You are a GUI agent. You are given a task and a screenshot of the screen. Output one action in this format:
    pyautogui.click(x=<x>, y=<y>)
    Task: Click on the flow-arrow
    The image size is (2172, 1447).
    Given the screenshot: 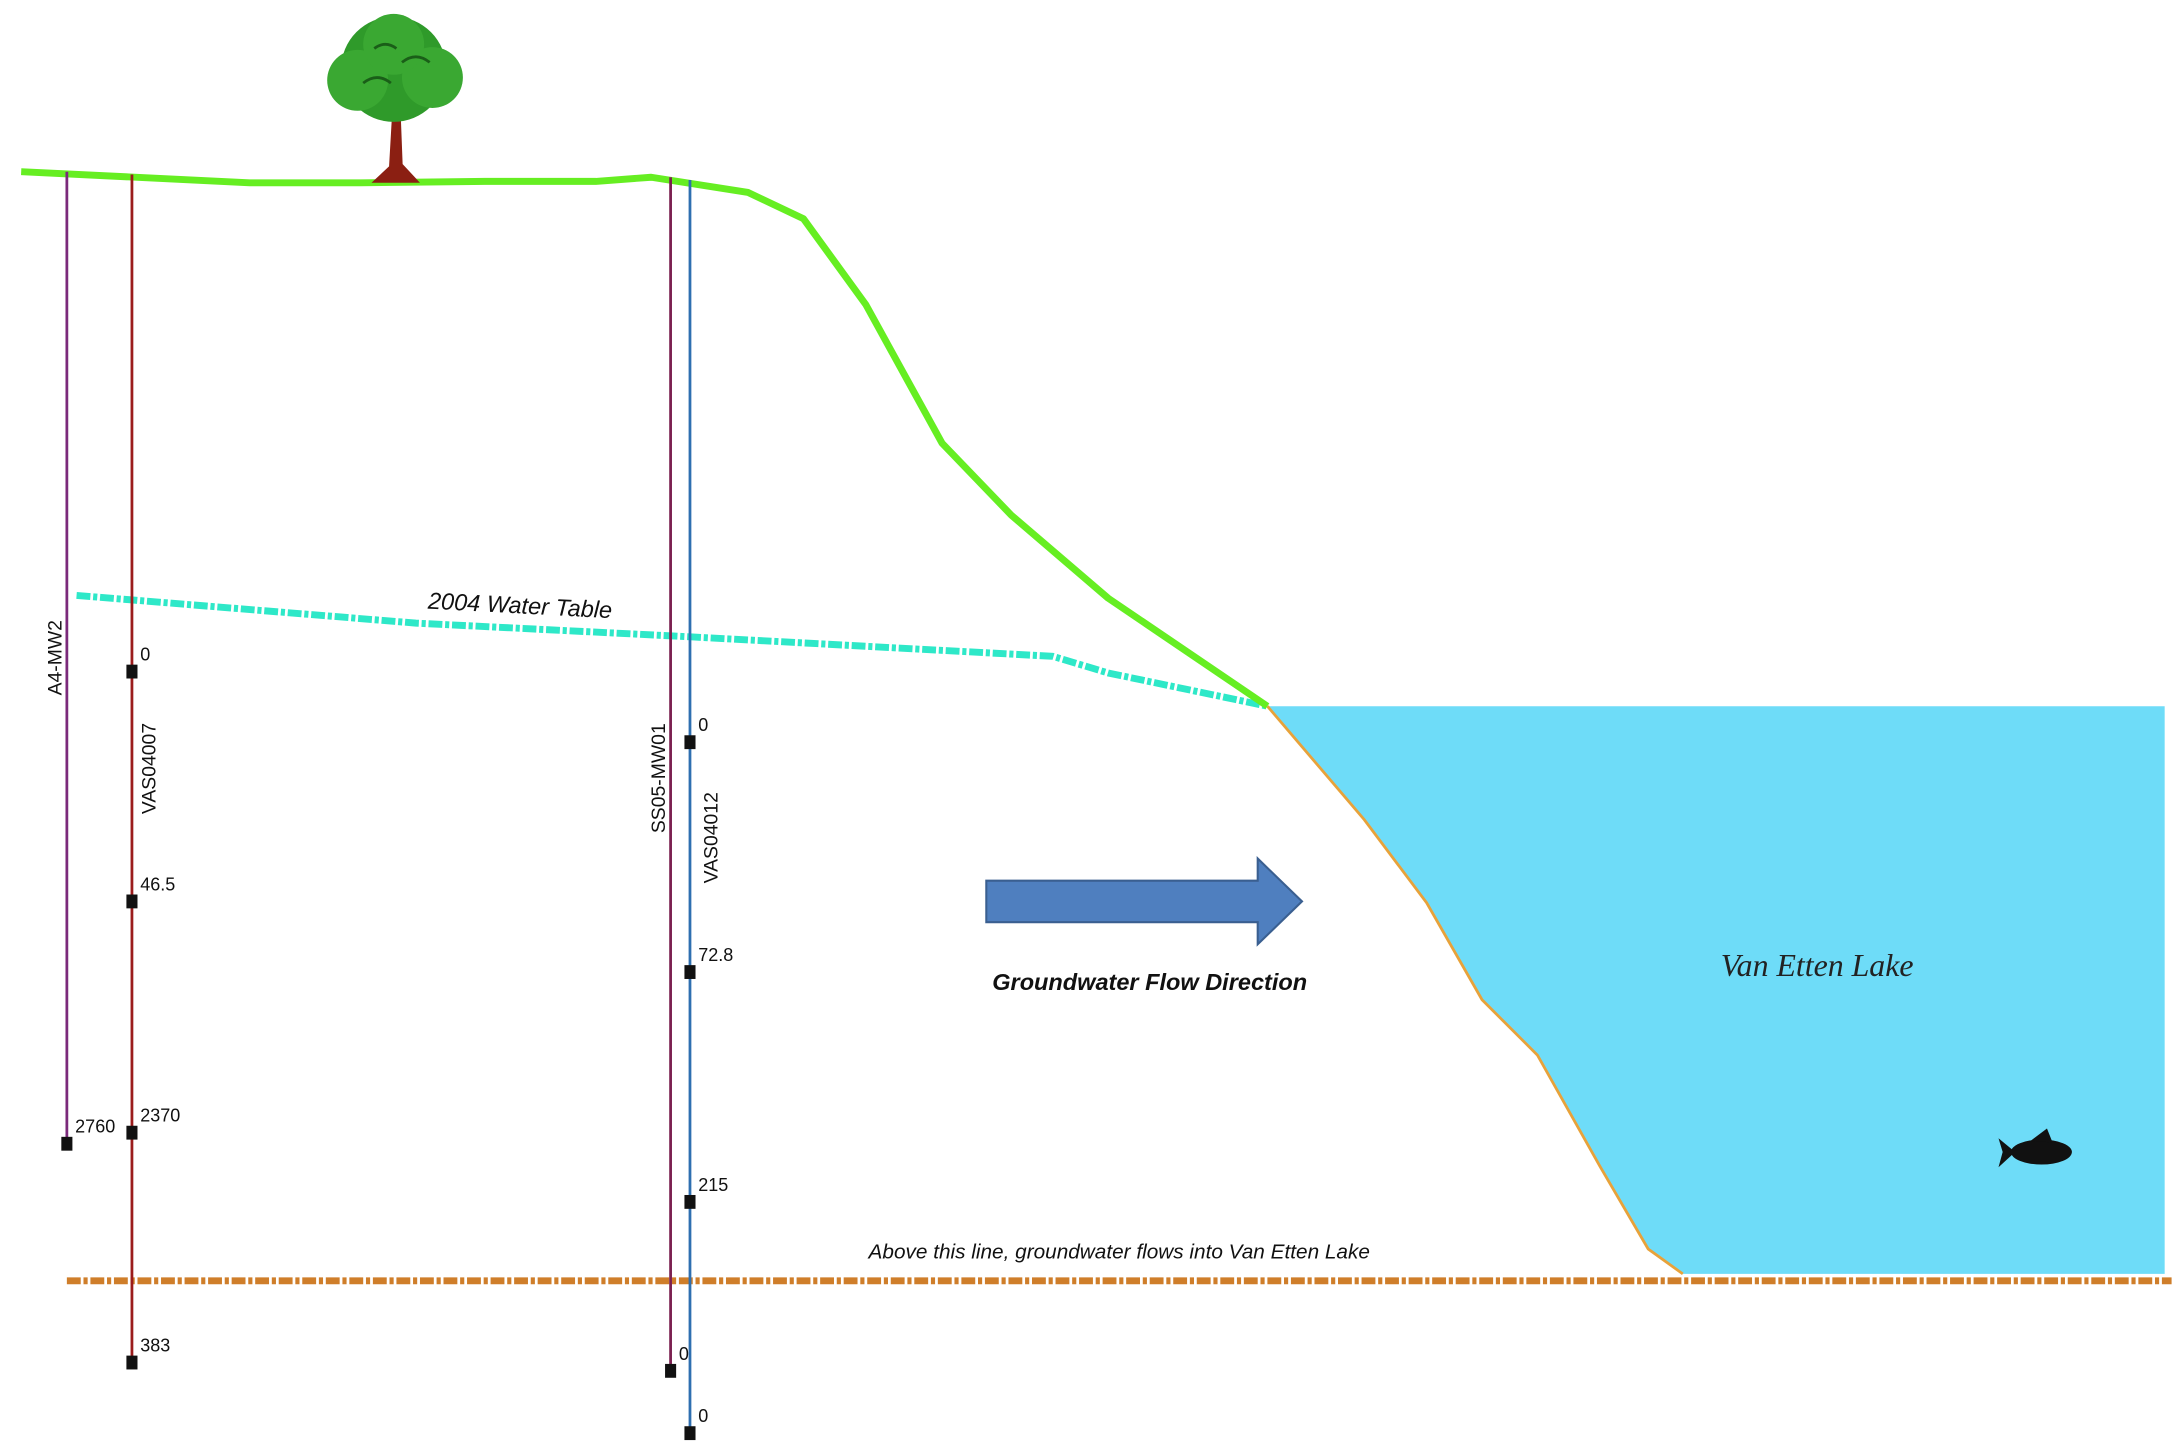 What is the action you would take?
    pyautogui.click(x=1144, y=901)
    